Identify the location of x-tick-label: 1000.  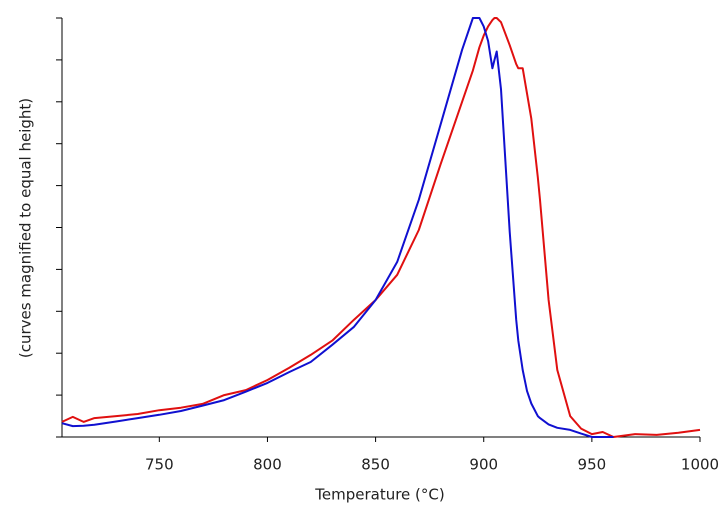
(700, 465).